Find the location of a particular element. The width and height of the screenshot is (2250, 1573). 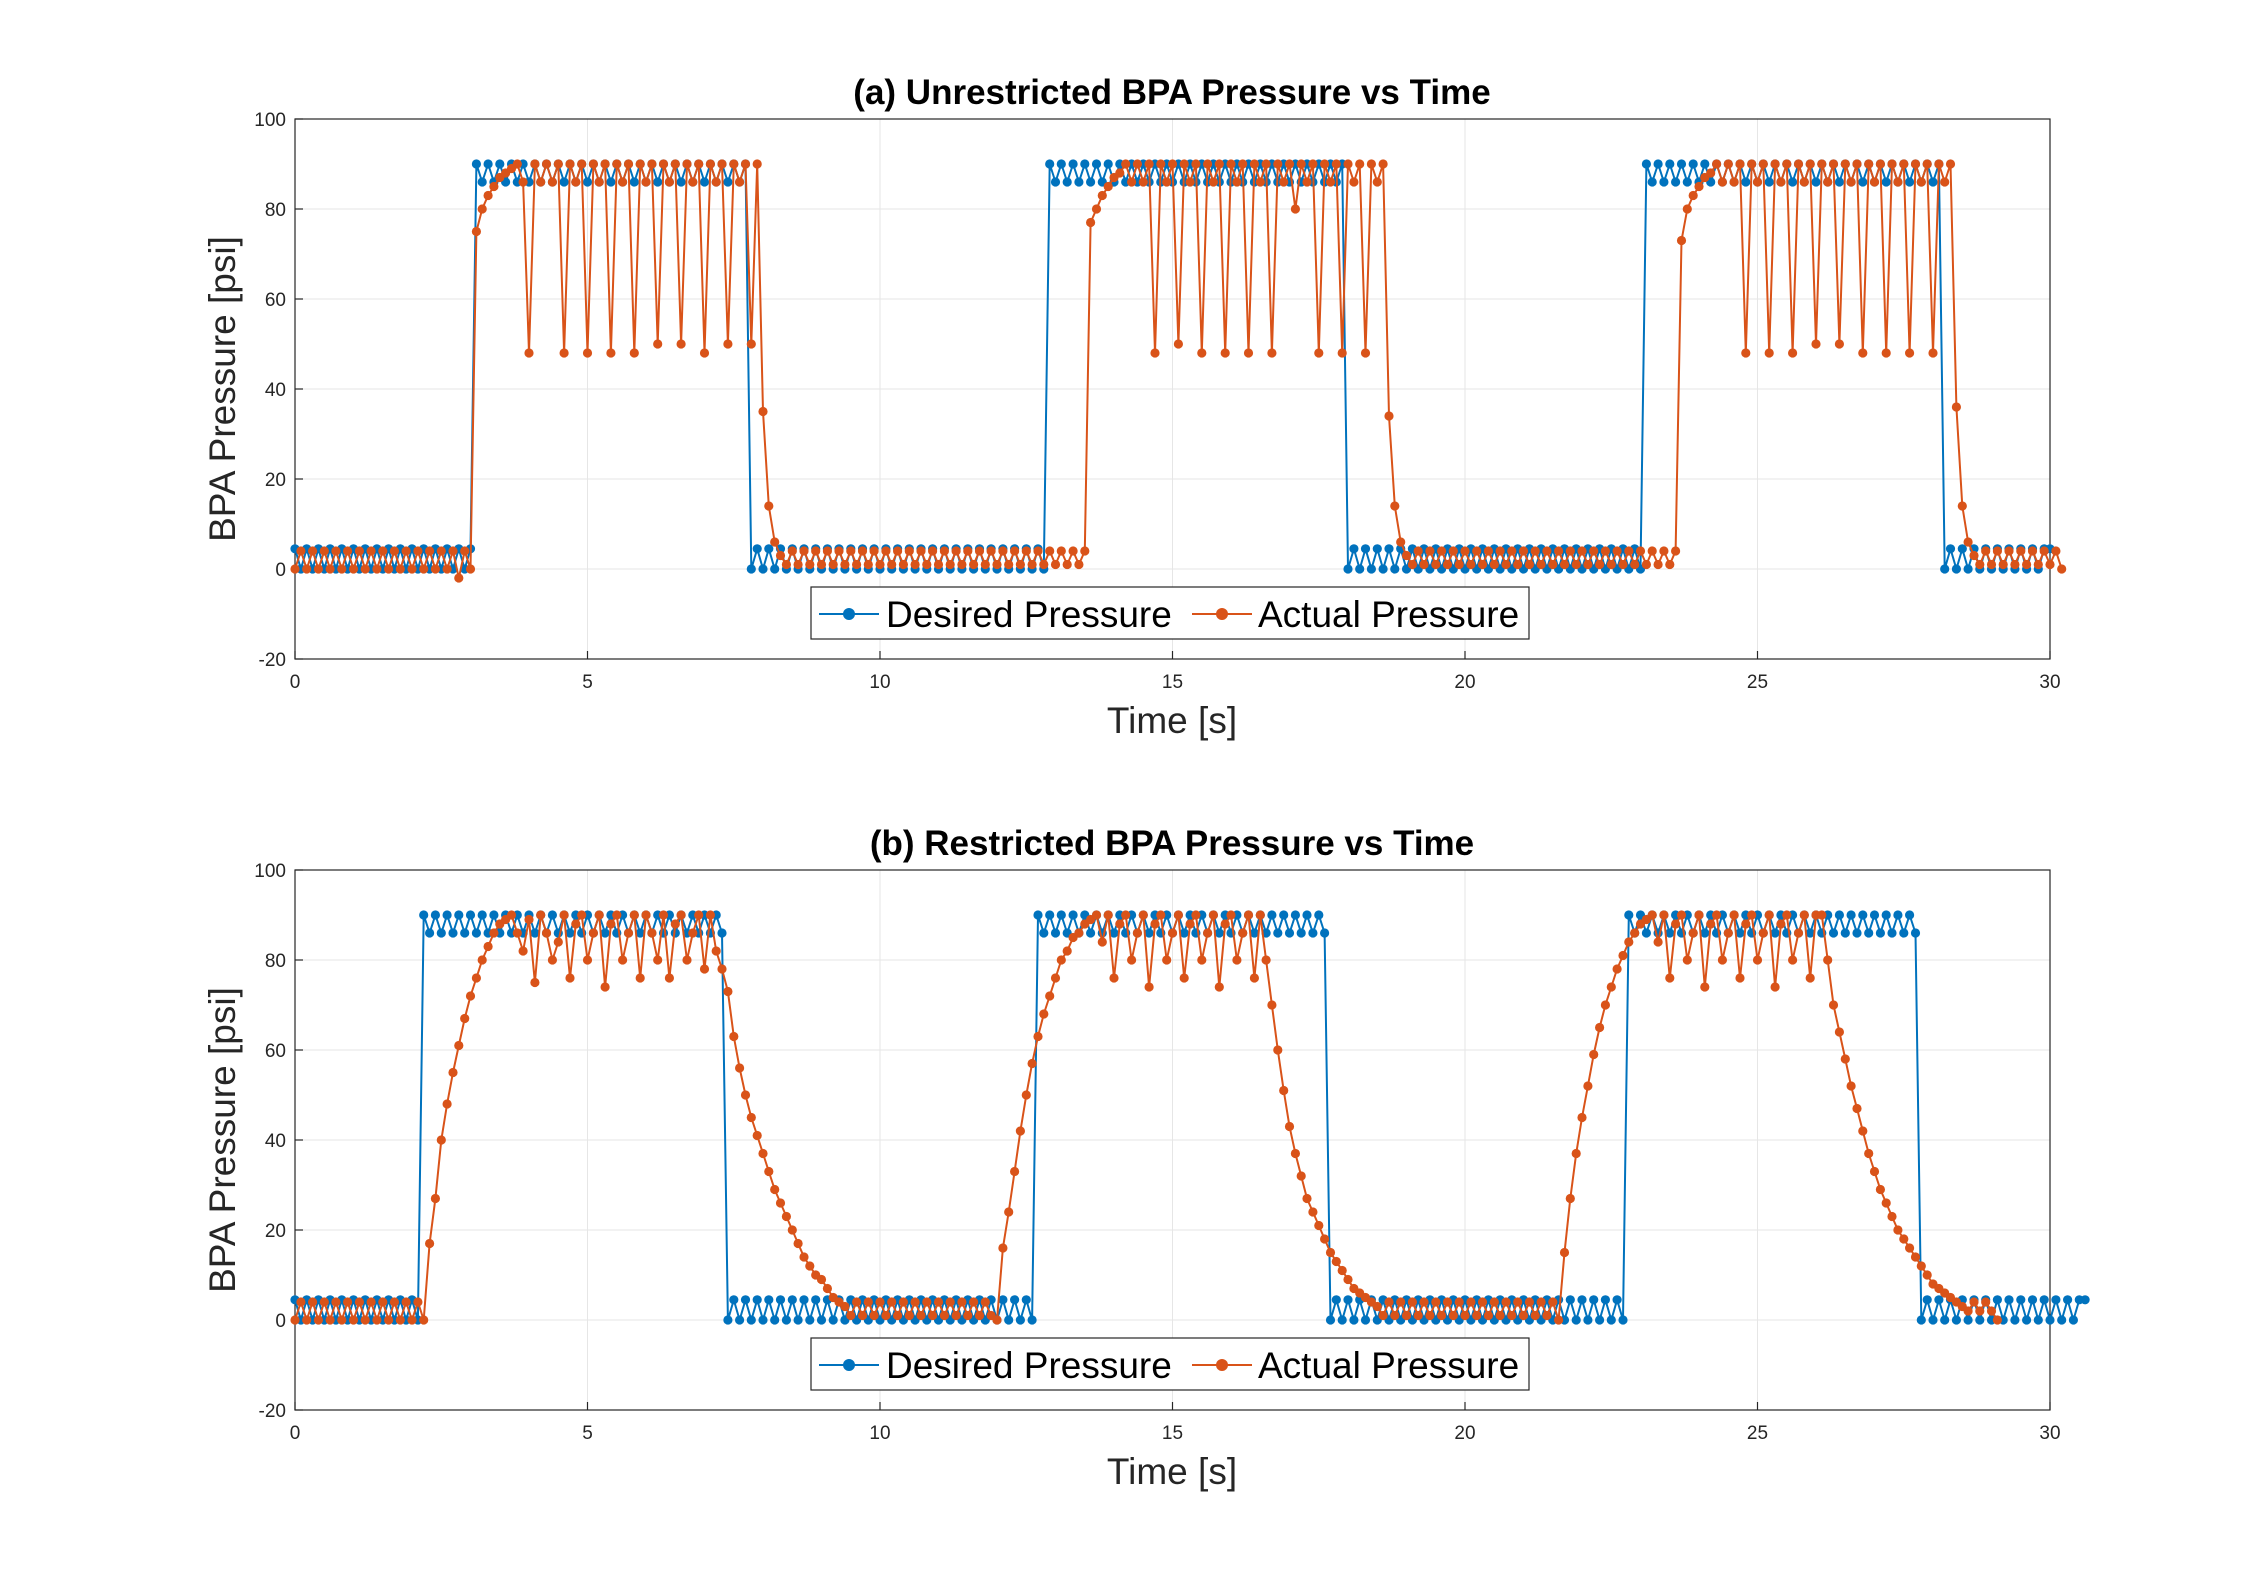

panel-b-x-tick-label: 5 is located at coordinates (587, 1433).